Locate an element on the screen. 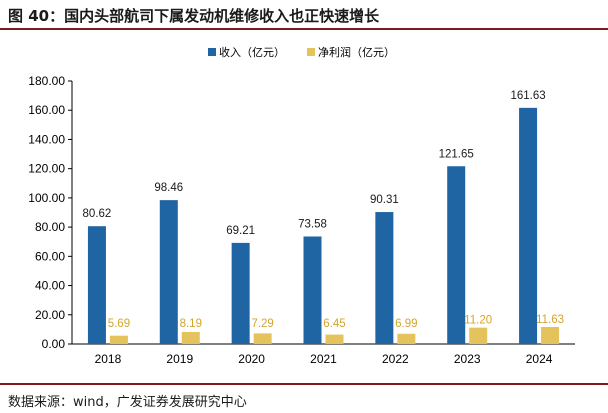 Image resolution: width=608 pixels, height=413 pixels. legend-swatch-net-profit is located at coordinates (311, 52).